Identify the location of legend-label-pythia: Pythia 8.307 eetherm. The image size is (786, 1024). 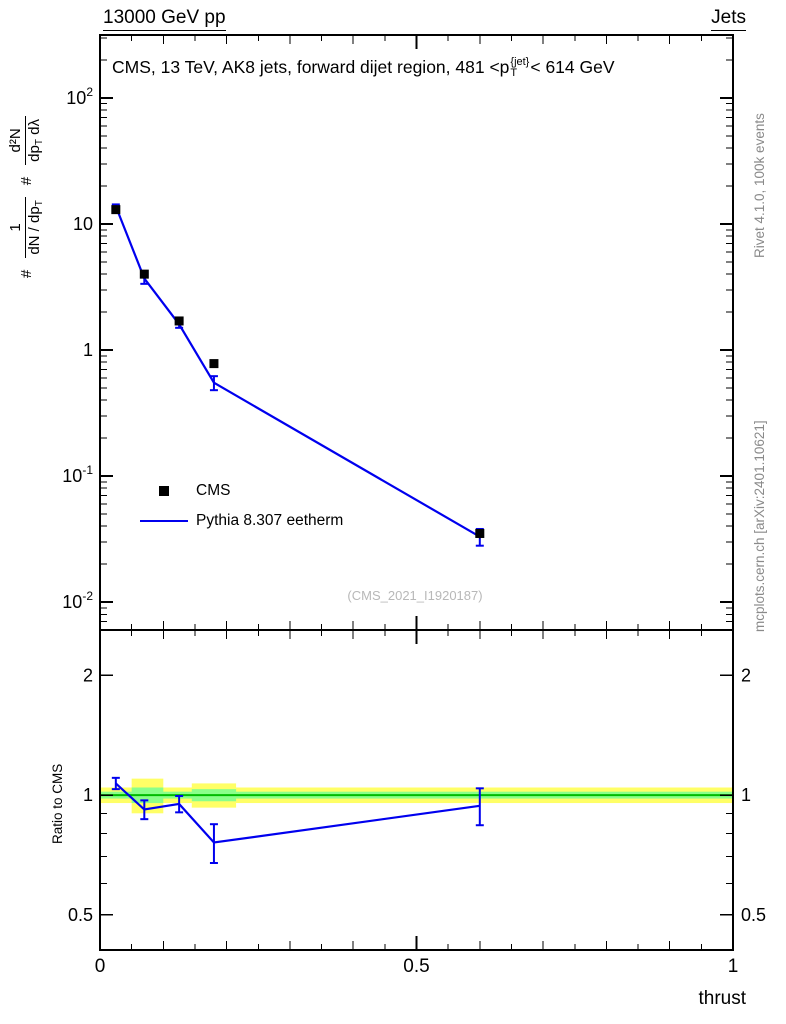
(270, 520).